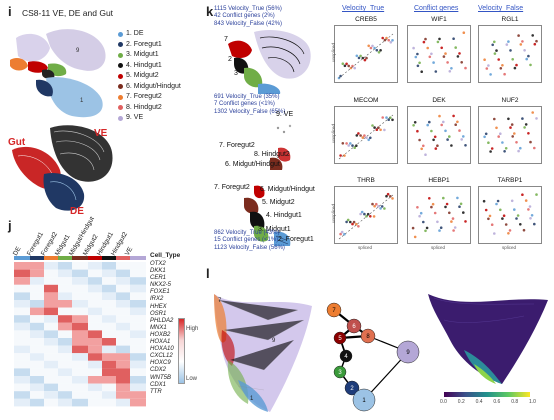 Image resolution: width=554 pixels, height=420 pixels. I want to click on legend-item: 5. Midgut2, so click(161, 76).